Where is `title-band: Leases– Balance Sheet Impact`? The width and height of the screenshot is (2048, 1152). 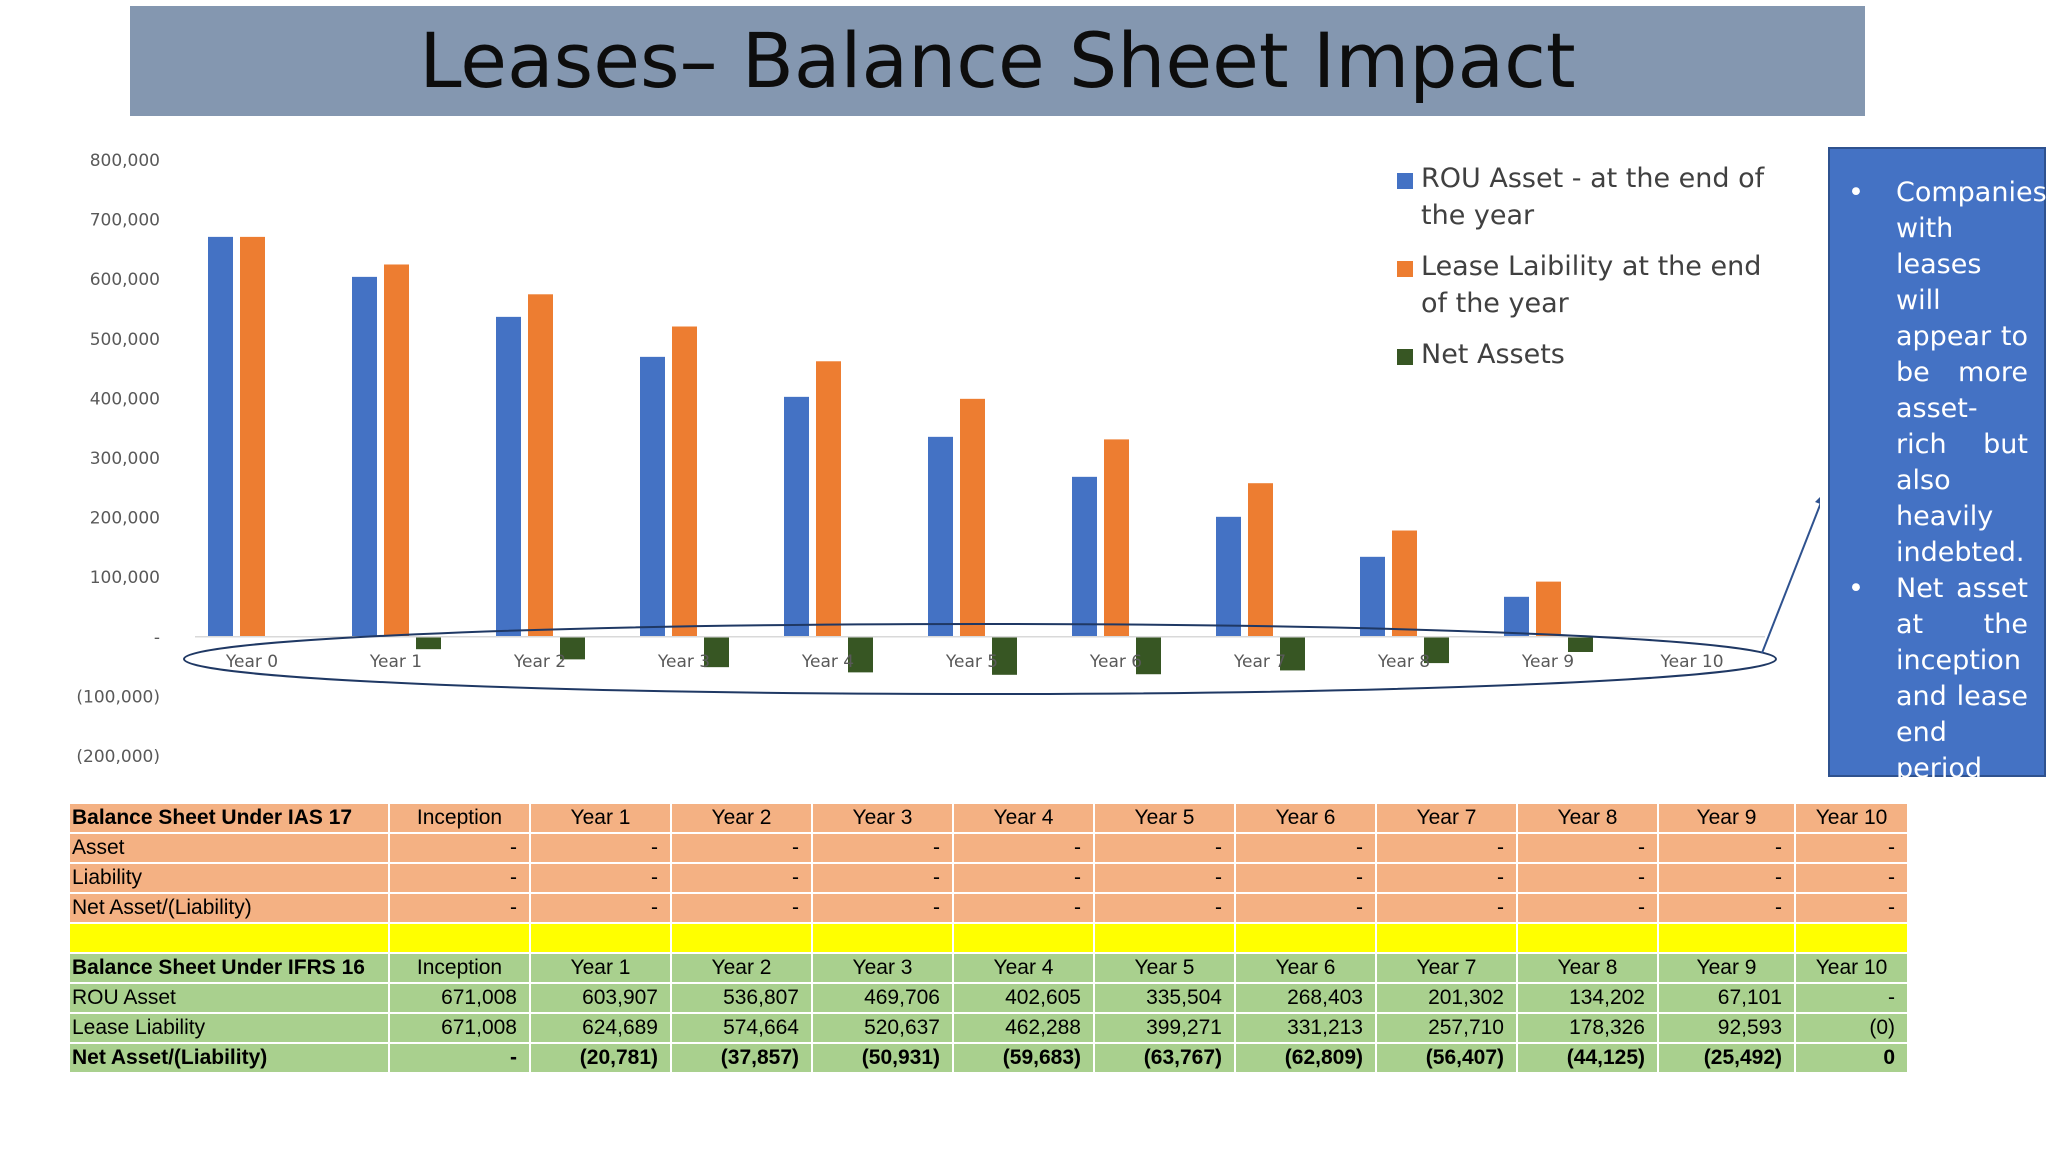 title-band: Leases– Balance Sheet Impact is located at coordinates (997, 61).